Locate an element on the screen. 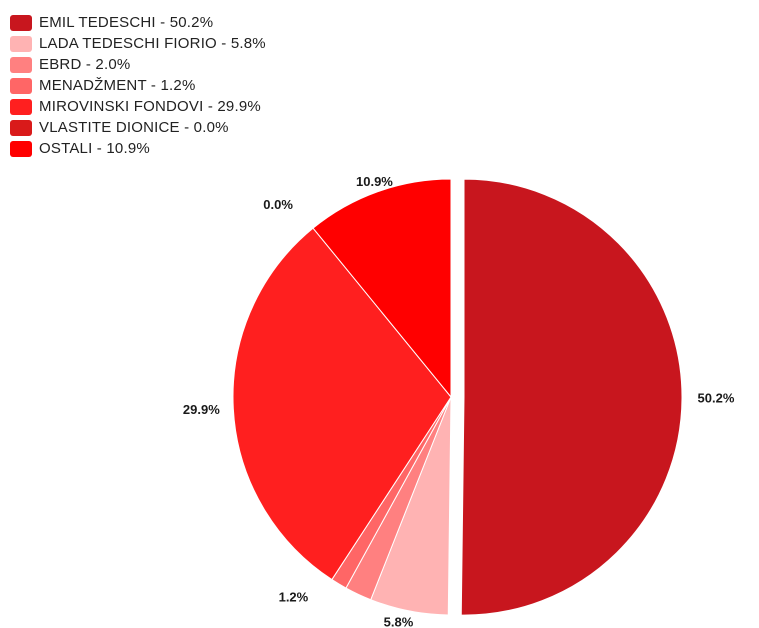  legend-label: MIROVINSKI FONDOVI - 29.9% is located at coordinates (150, 106).